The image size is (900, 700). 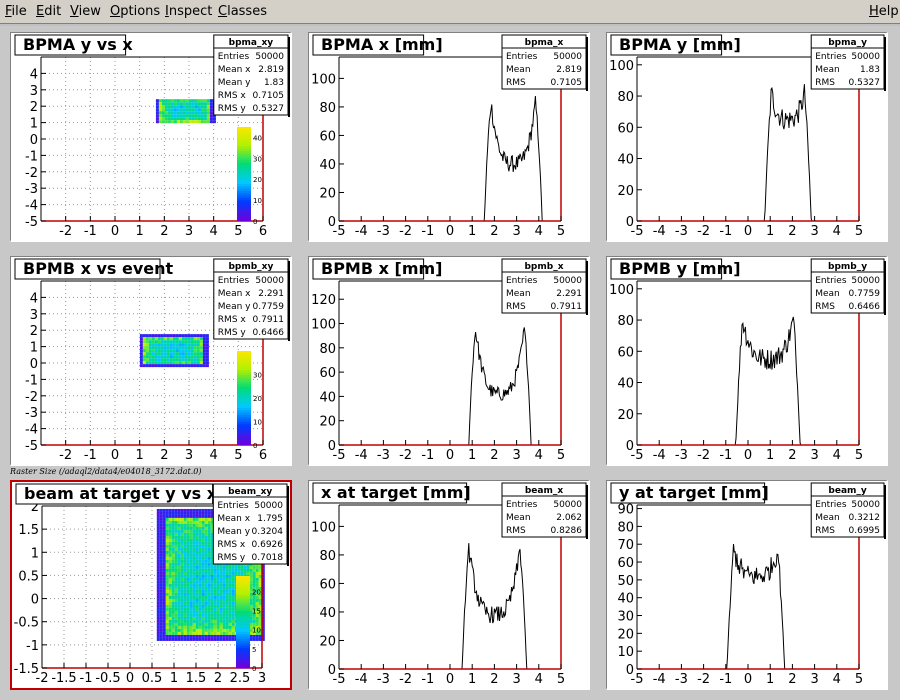 What do you see at coordinates (332, 670) in the screenshot?
I see `y-tick-label: 0` at bounding box center [332, 670].